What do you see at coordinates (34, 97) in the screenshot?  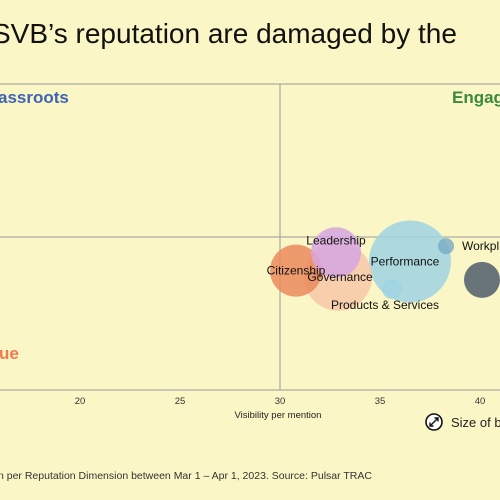 I see `quadrant-label: assroots` at bounding box center [34, 97].